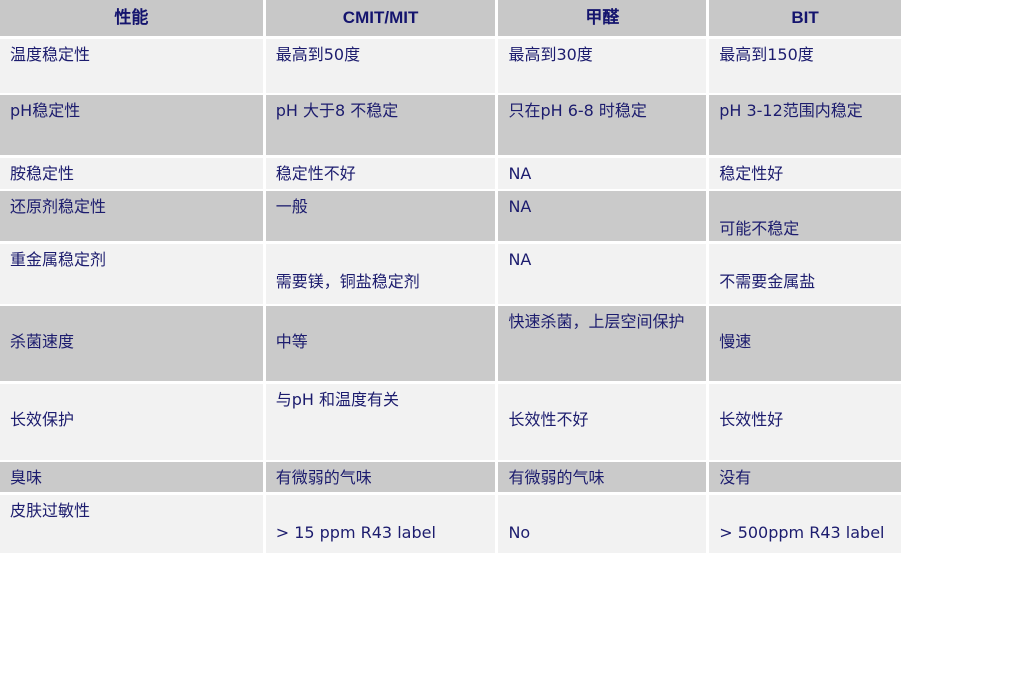 Image resolution: width=1023 pixels, height=682 pixels. Describe the element at coordinates (805, 173) in the screenshot. I see `table-cell: 稳定性好` at that location.